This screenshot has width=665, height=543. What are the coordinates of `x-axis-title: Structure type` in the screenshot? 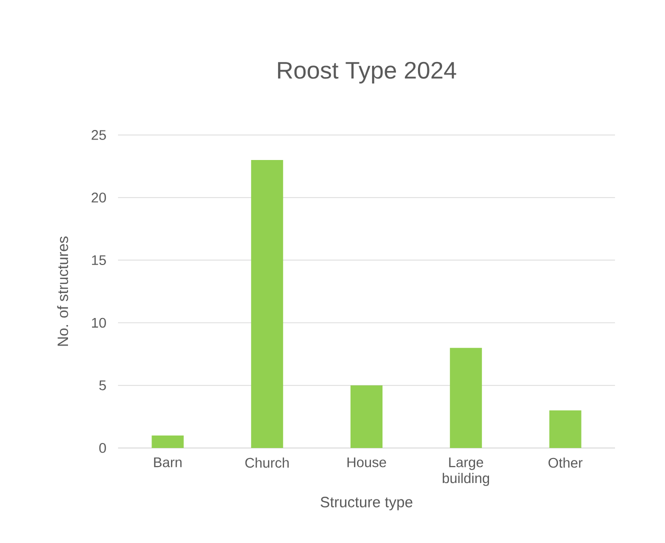 It's located at (366, 503).